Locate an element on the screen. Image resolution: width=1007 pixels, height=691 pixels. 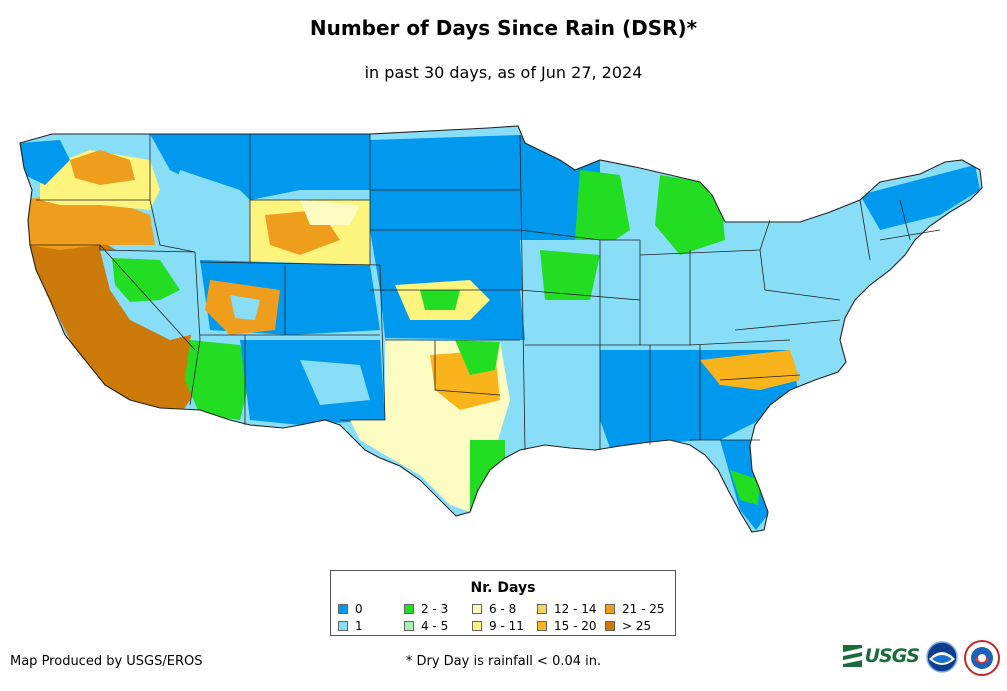
legend-title: Nr. Days is located at coordinates (503, 588).